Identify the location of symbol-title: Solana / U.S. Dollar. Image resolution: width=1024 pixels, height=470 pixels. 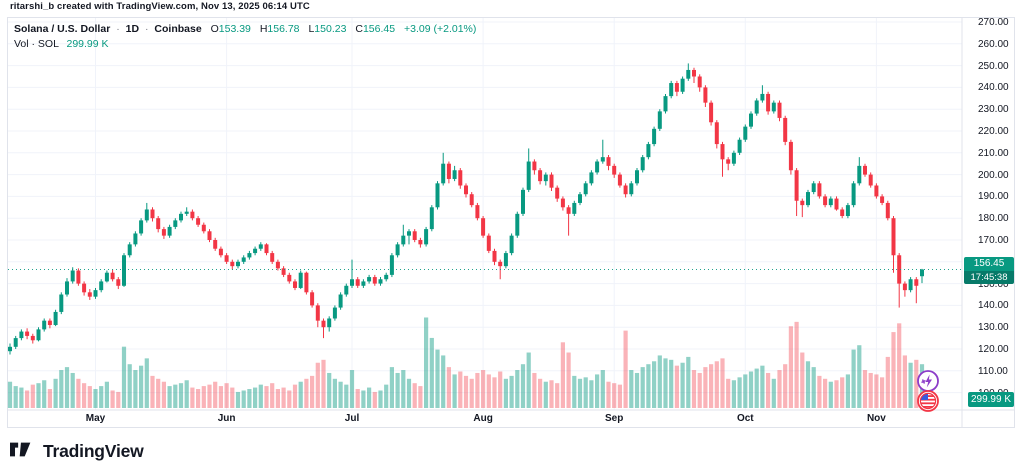
(62, 29).